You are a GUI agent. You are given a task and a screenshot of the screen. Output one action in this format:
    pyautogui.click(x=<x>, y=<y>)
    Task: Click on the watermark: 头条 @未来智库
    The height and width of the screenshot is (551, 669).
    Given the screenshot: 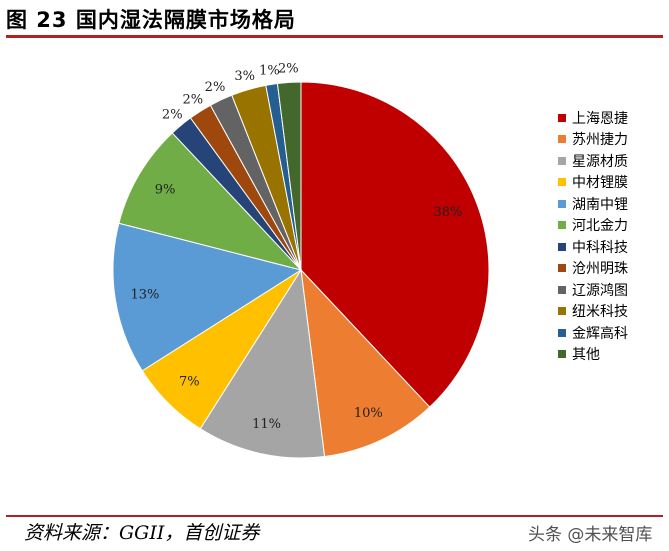 What is the action you would take?
    pyautogui.click(x=590, y=535)
    